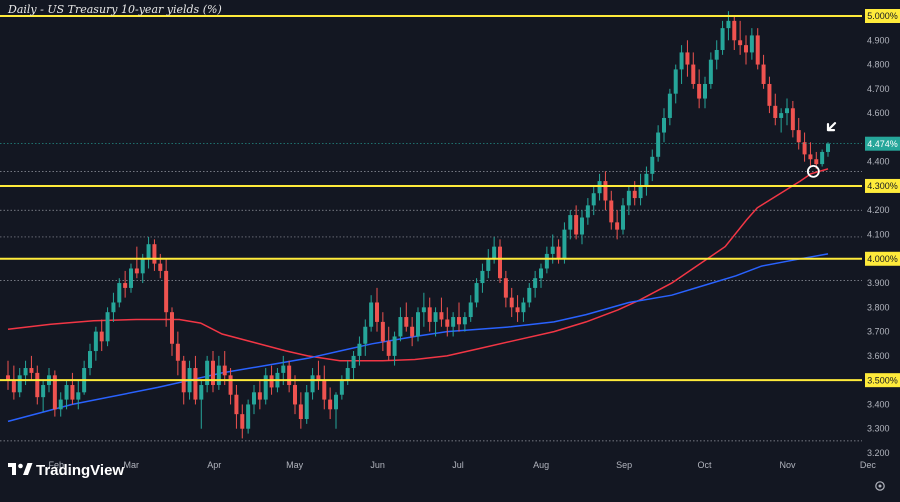 Image resolution: width=900 pixels, height=502 pixels. Describe the element at coordinates (878, 356) in the screenshot. I see `y-tick-label: 3.600` at that location.